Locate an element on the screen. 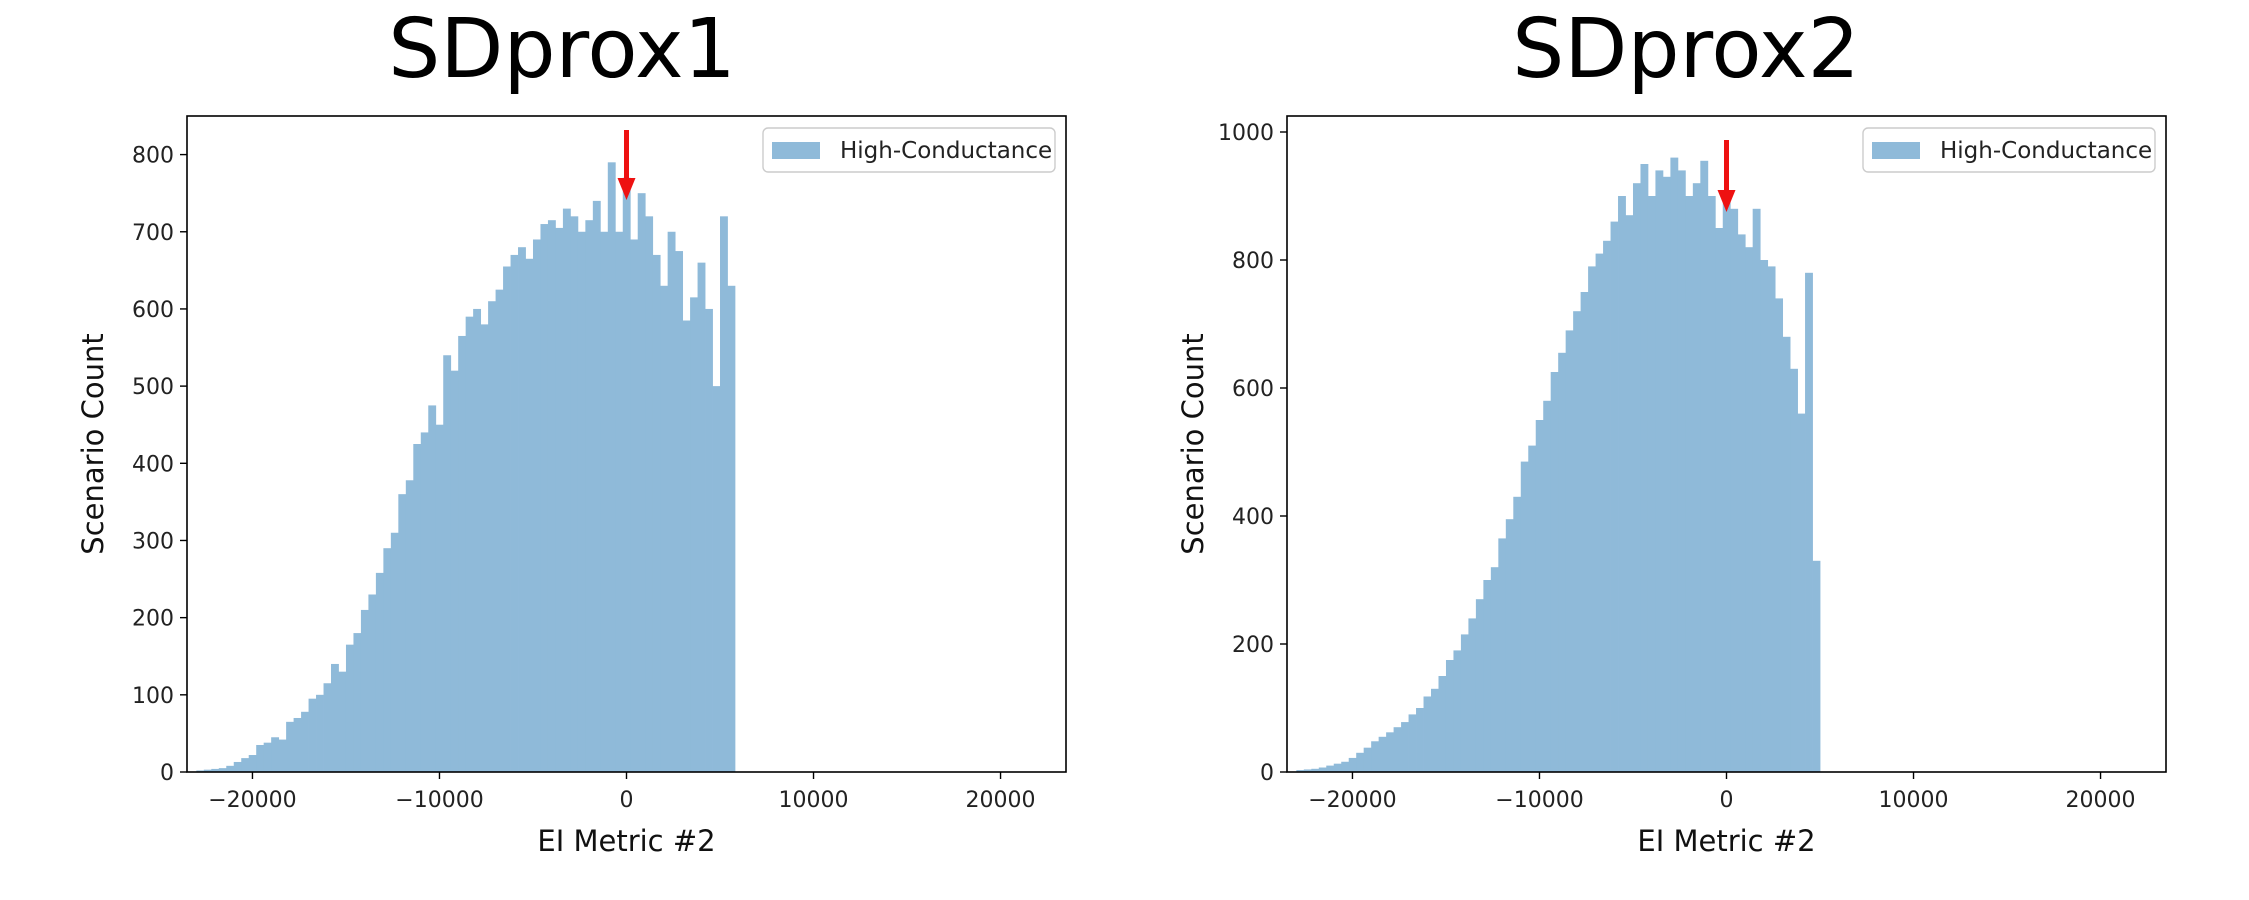 This screenshot has width=2249, height=900. x-tick-label: 20000 is located at coordinates (2101, 800).